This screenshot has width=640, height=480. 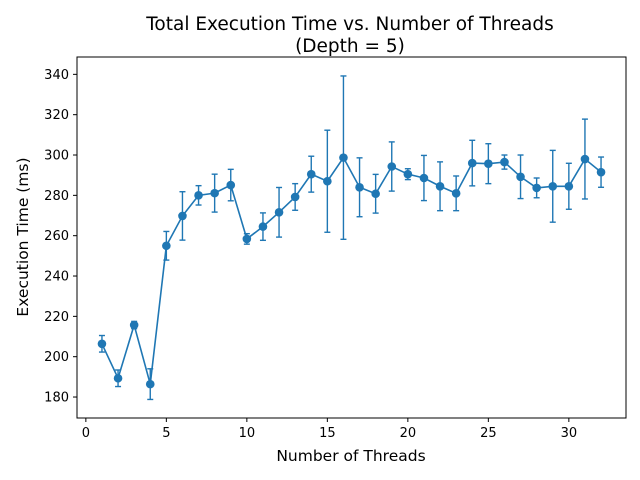 What do you see at coordinates (23, 236) in the screenshot?
I see `y-axis-label: Execution Time (ms)` at bounding box center [23, 236].